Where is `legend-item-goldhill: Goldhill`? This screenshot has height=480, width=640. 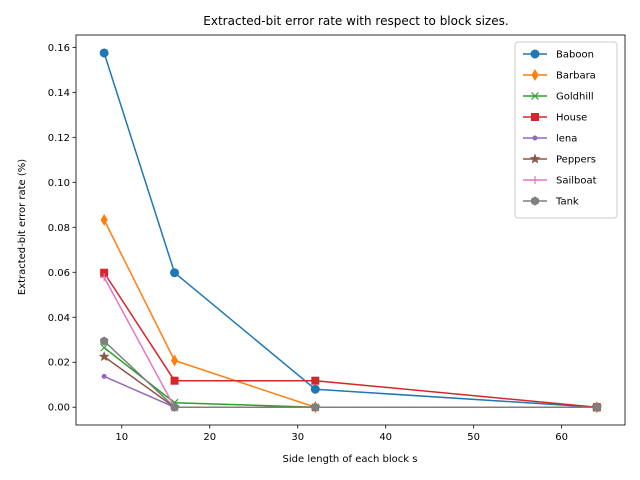
legend-item-goldhill: Goldhill is located at coordinates (558, 97).